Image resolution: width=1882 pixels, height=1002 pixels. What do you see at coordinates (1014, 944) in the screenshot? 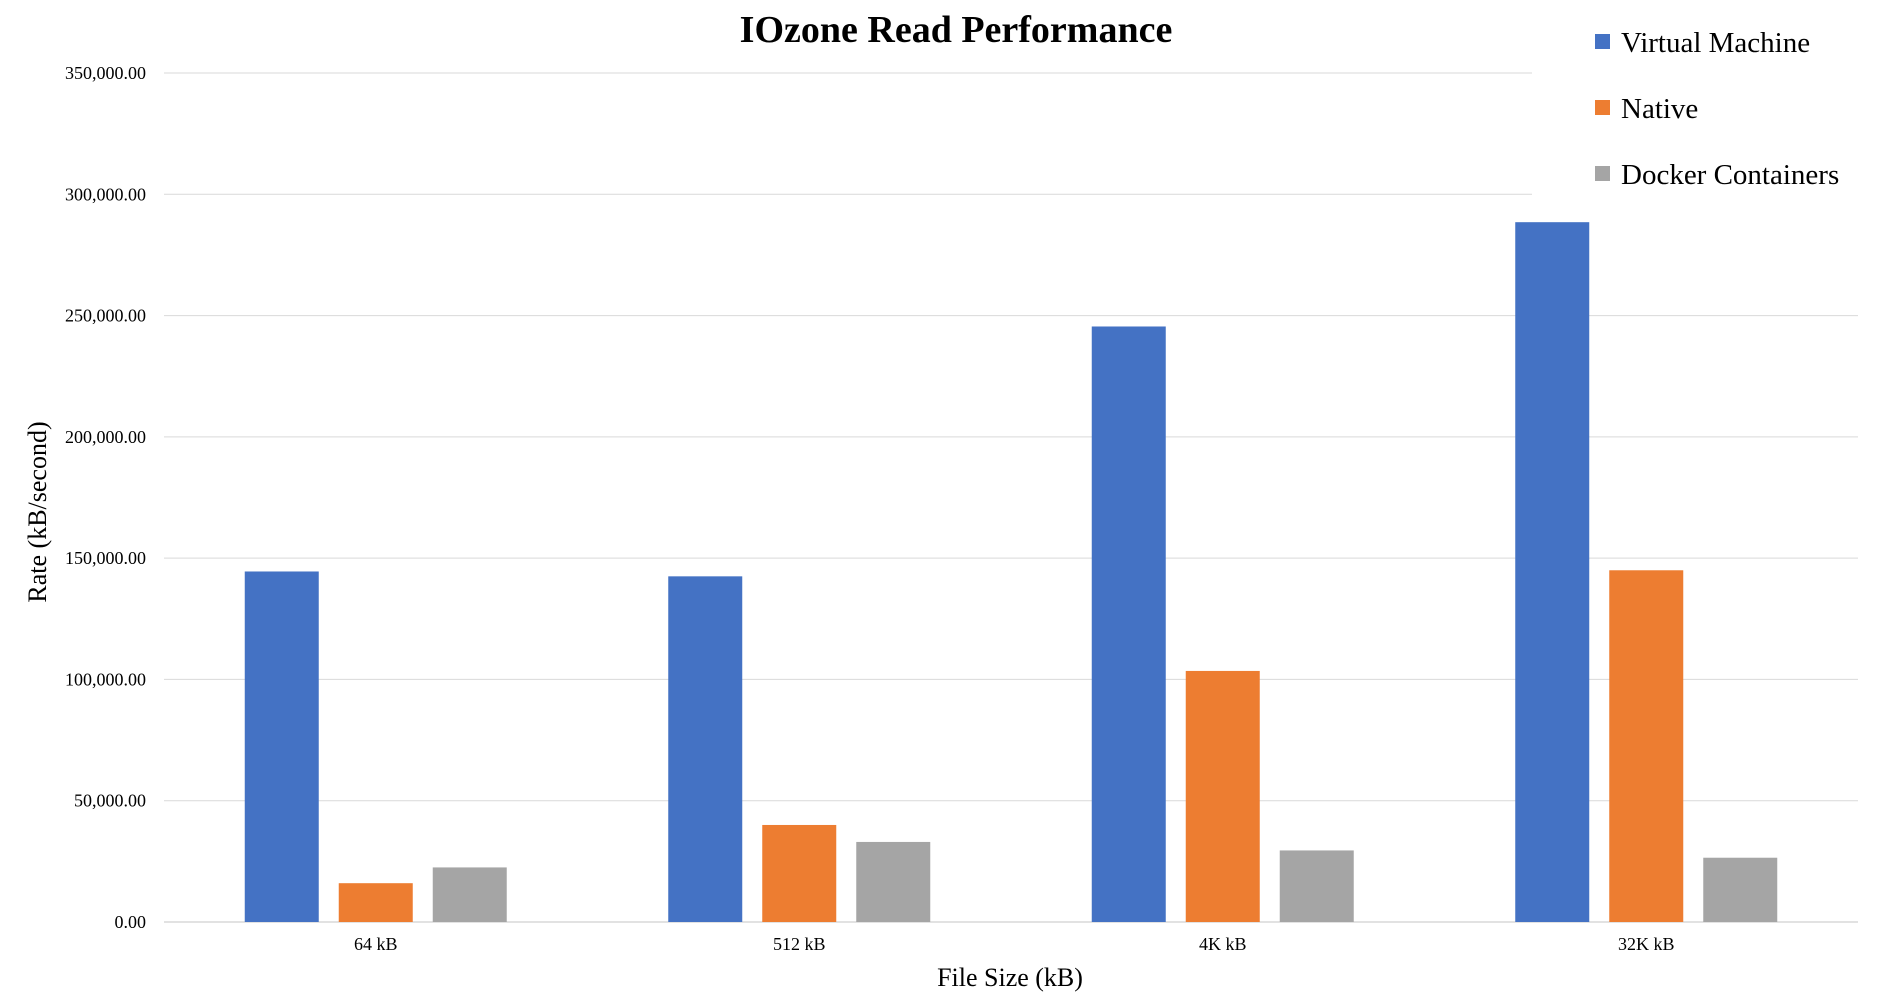
I see `x-axis-tick-labels: 64 kB 512 kB 4K kB 32K kB` at bounding box center [1014, 944].